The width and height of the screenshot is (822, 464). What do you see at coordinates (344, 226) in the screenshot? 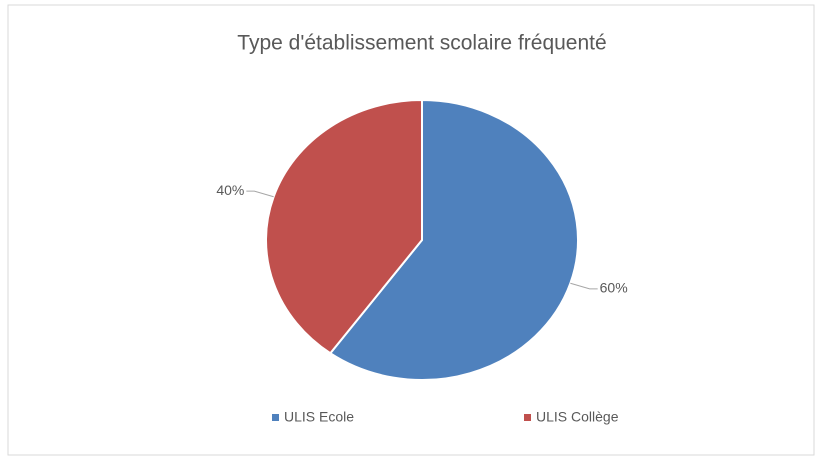
I see `pie-slice` at bounding box center [344, 226].